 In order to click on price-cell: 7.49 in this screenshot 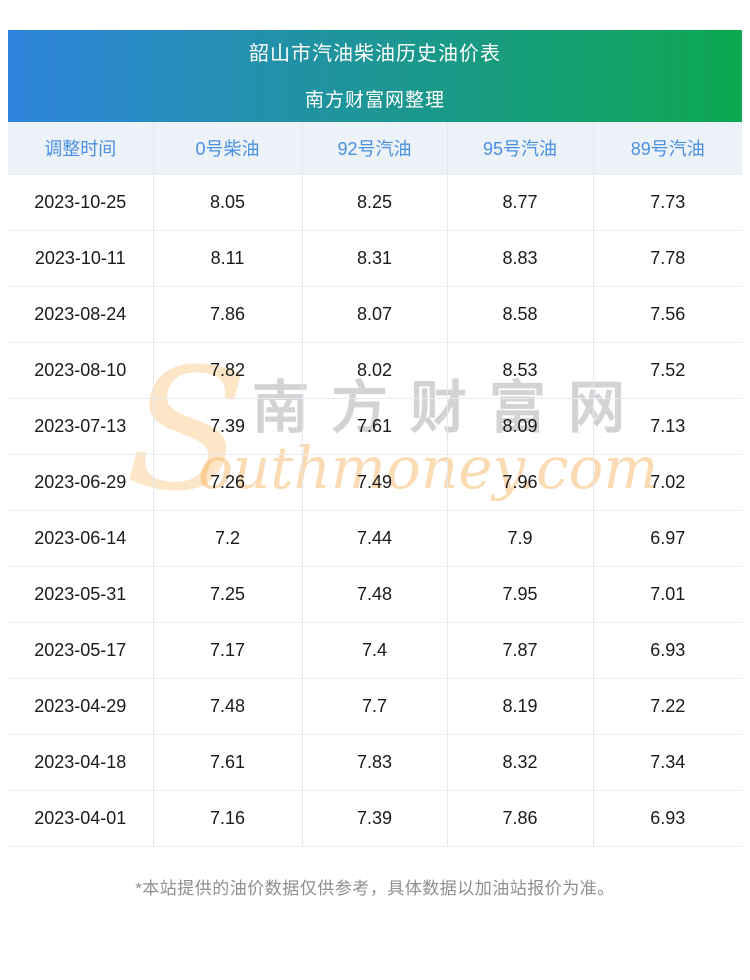, I will do `click(375, 482)`.